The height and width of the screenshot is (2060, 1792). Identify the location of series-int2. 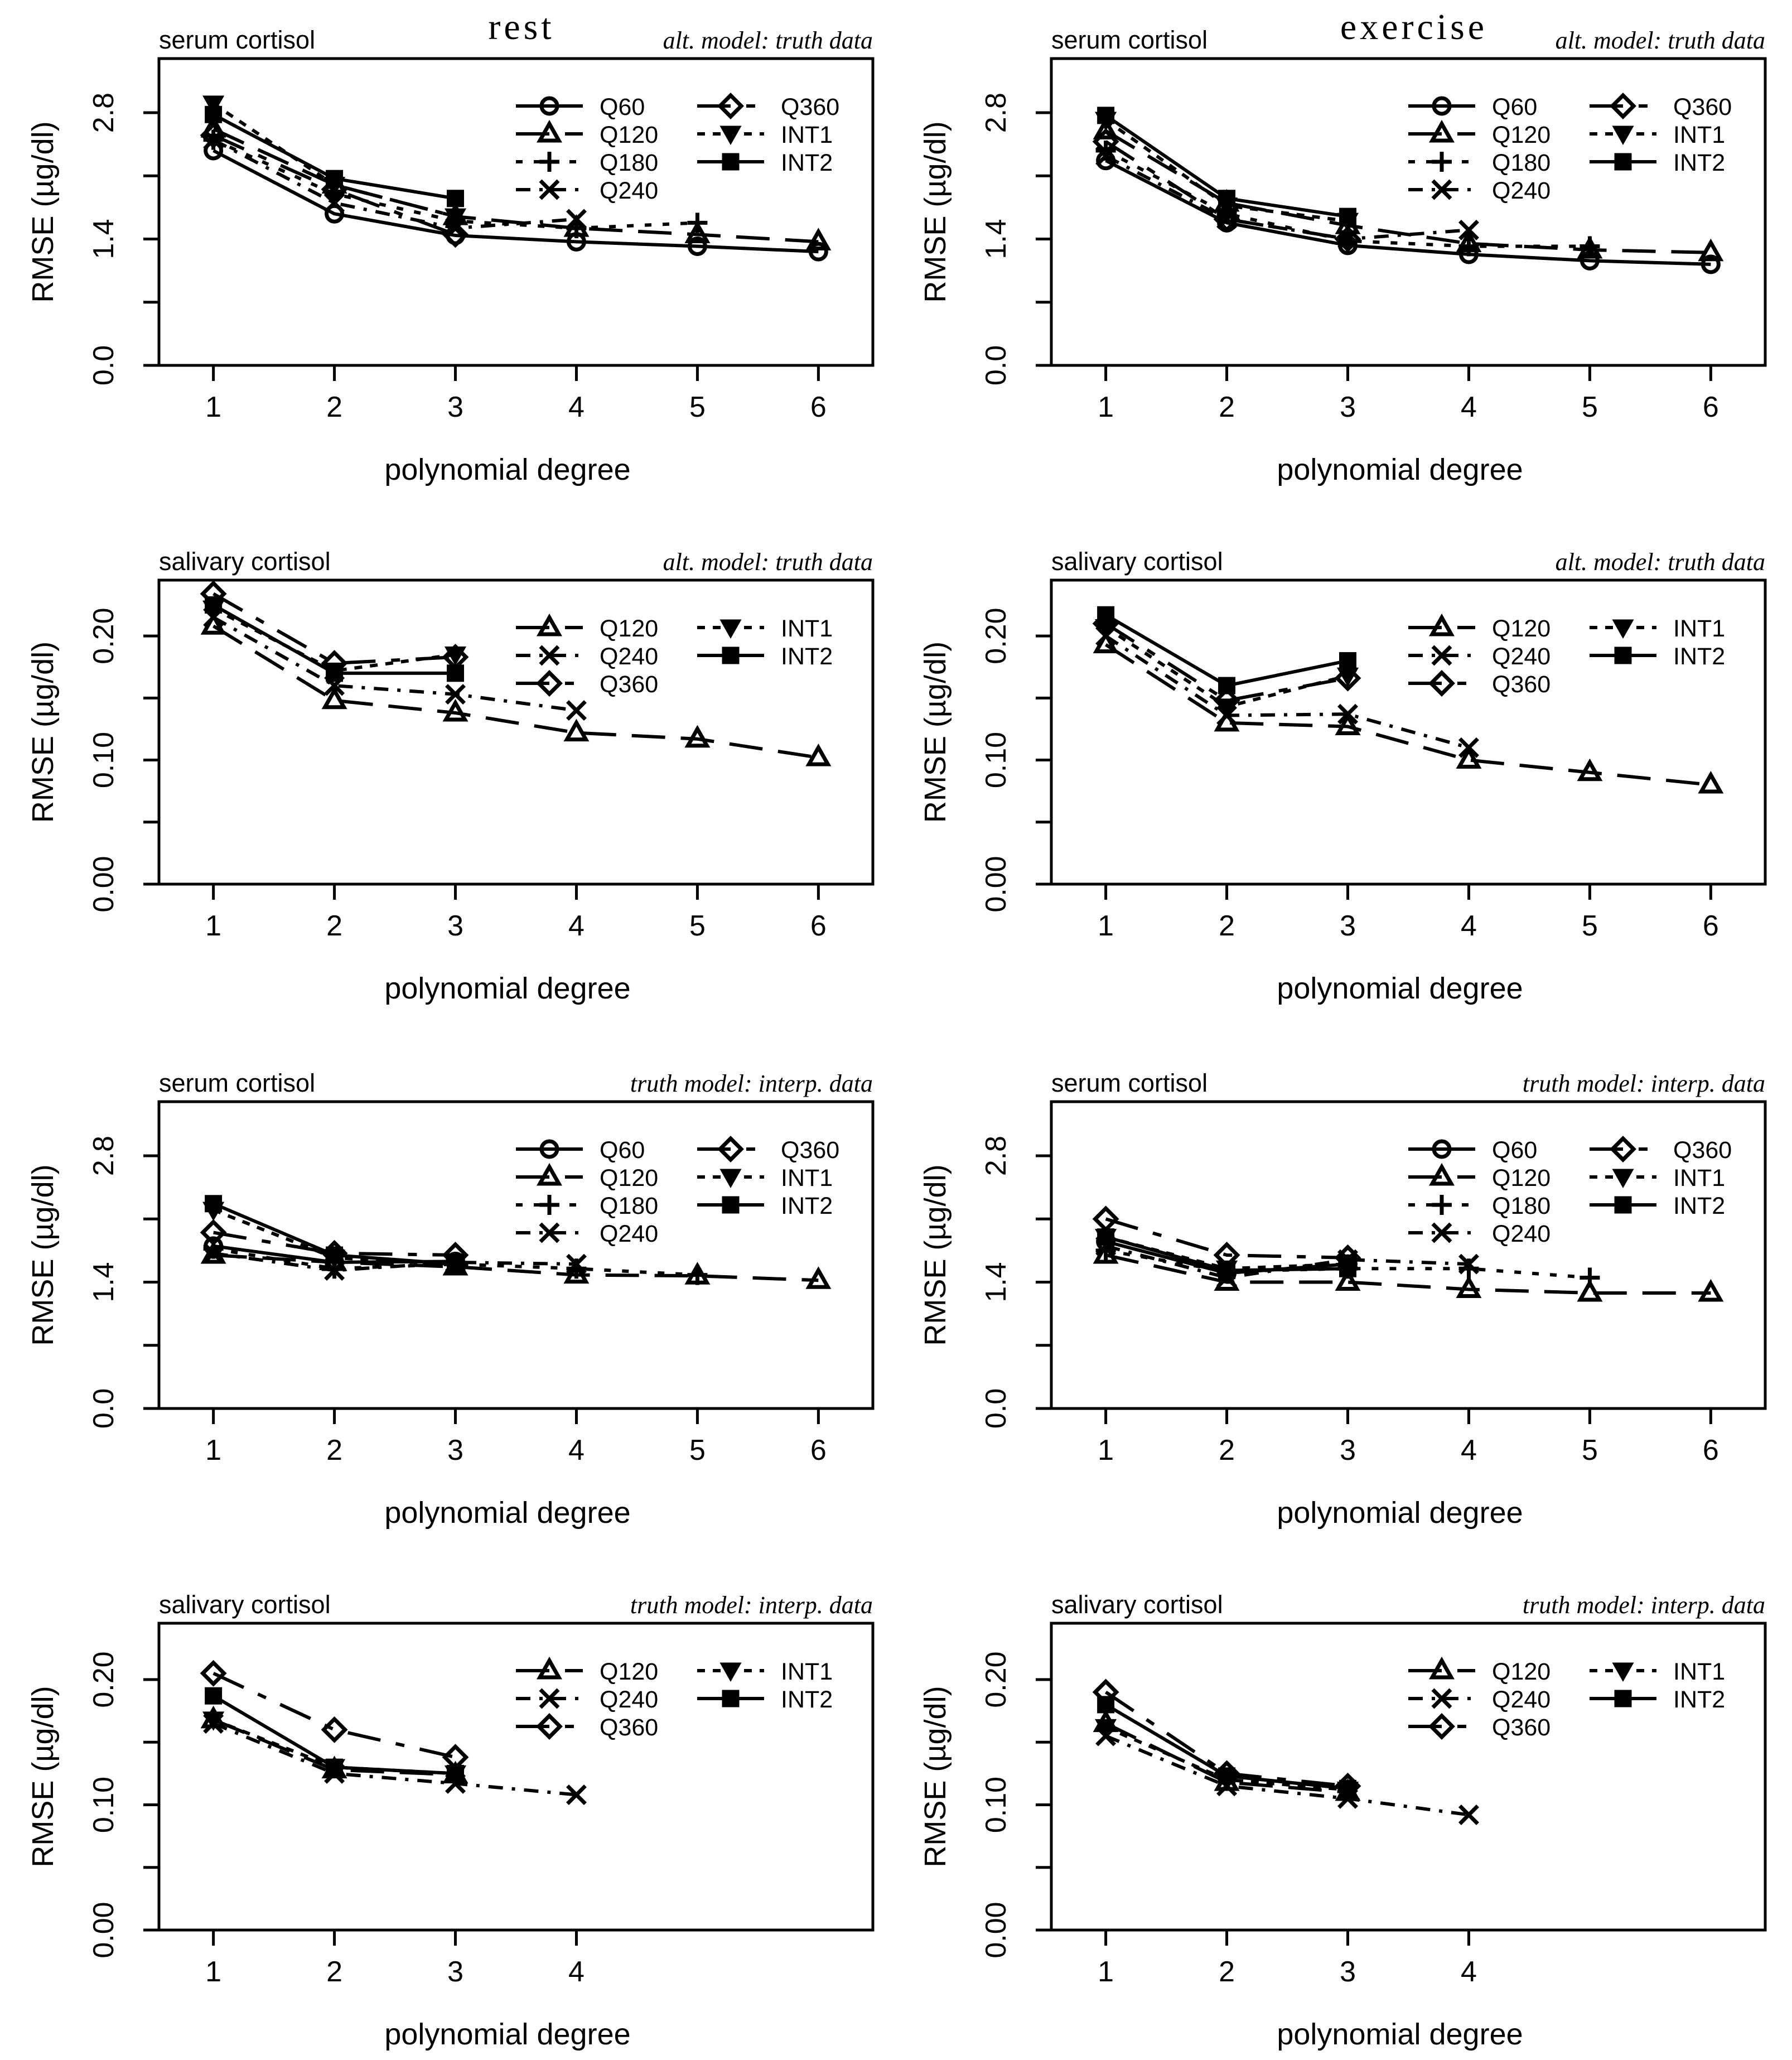
(1227, 166).